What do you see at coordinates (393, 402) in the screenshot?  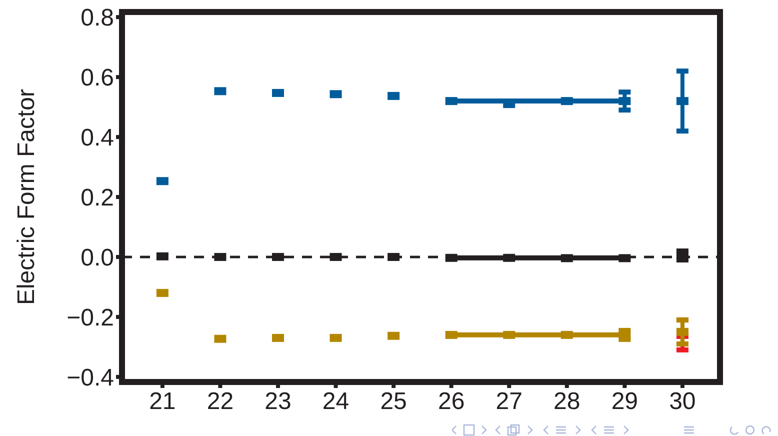 I see `x-tick-label: 25` at bounding box center [393, 402].